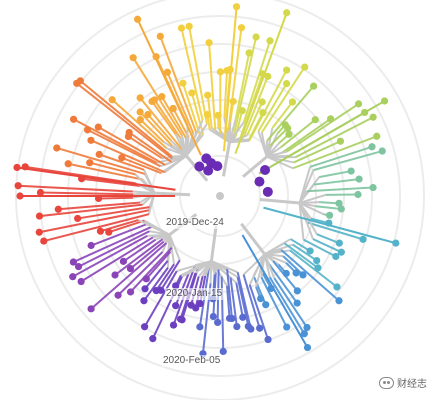  I want to click on watermark: 财经志, so click(403, 382).